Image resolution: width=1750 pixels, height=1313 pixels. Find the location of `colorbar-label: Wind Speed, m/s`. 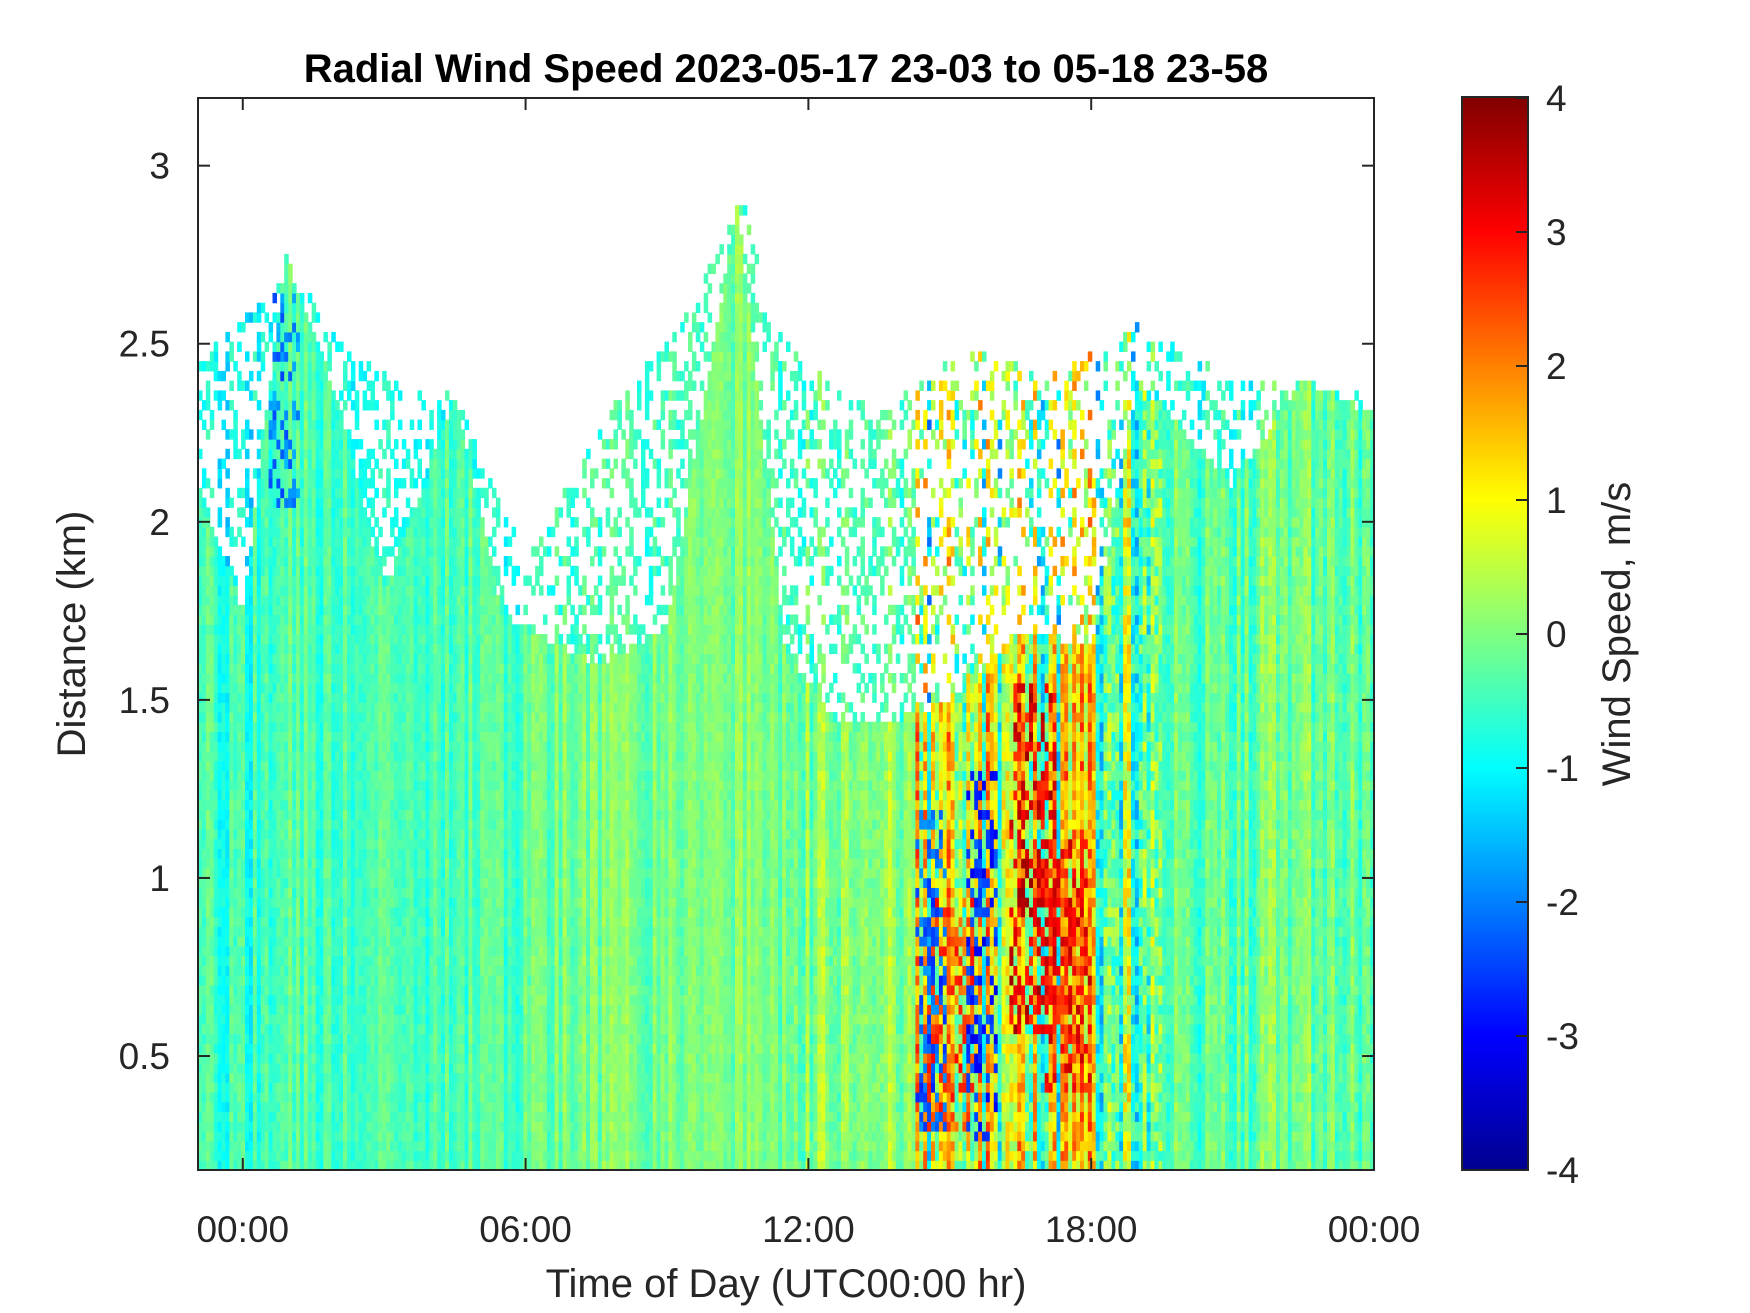

colorbar-label: Wind Speed, m/s is located at coordinates (1617, 634).